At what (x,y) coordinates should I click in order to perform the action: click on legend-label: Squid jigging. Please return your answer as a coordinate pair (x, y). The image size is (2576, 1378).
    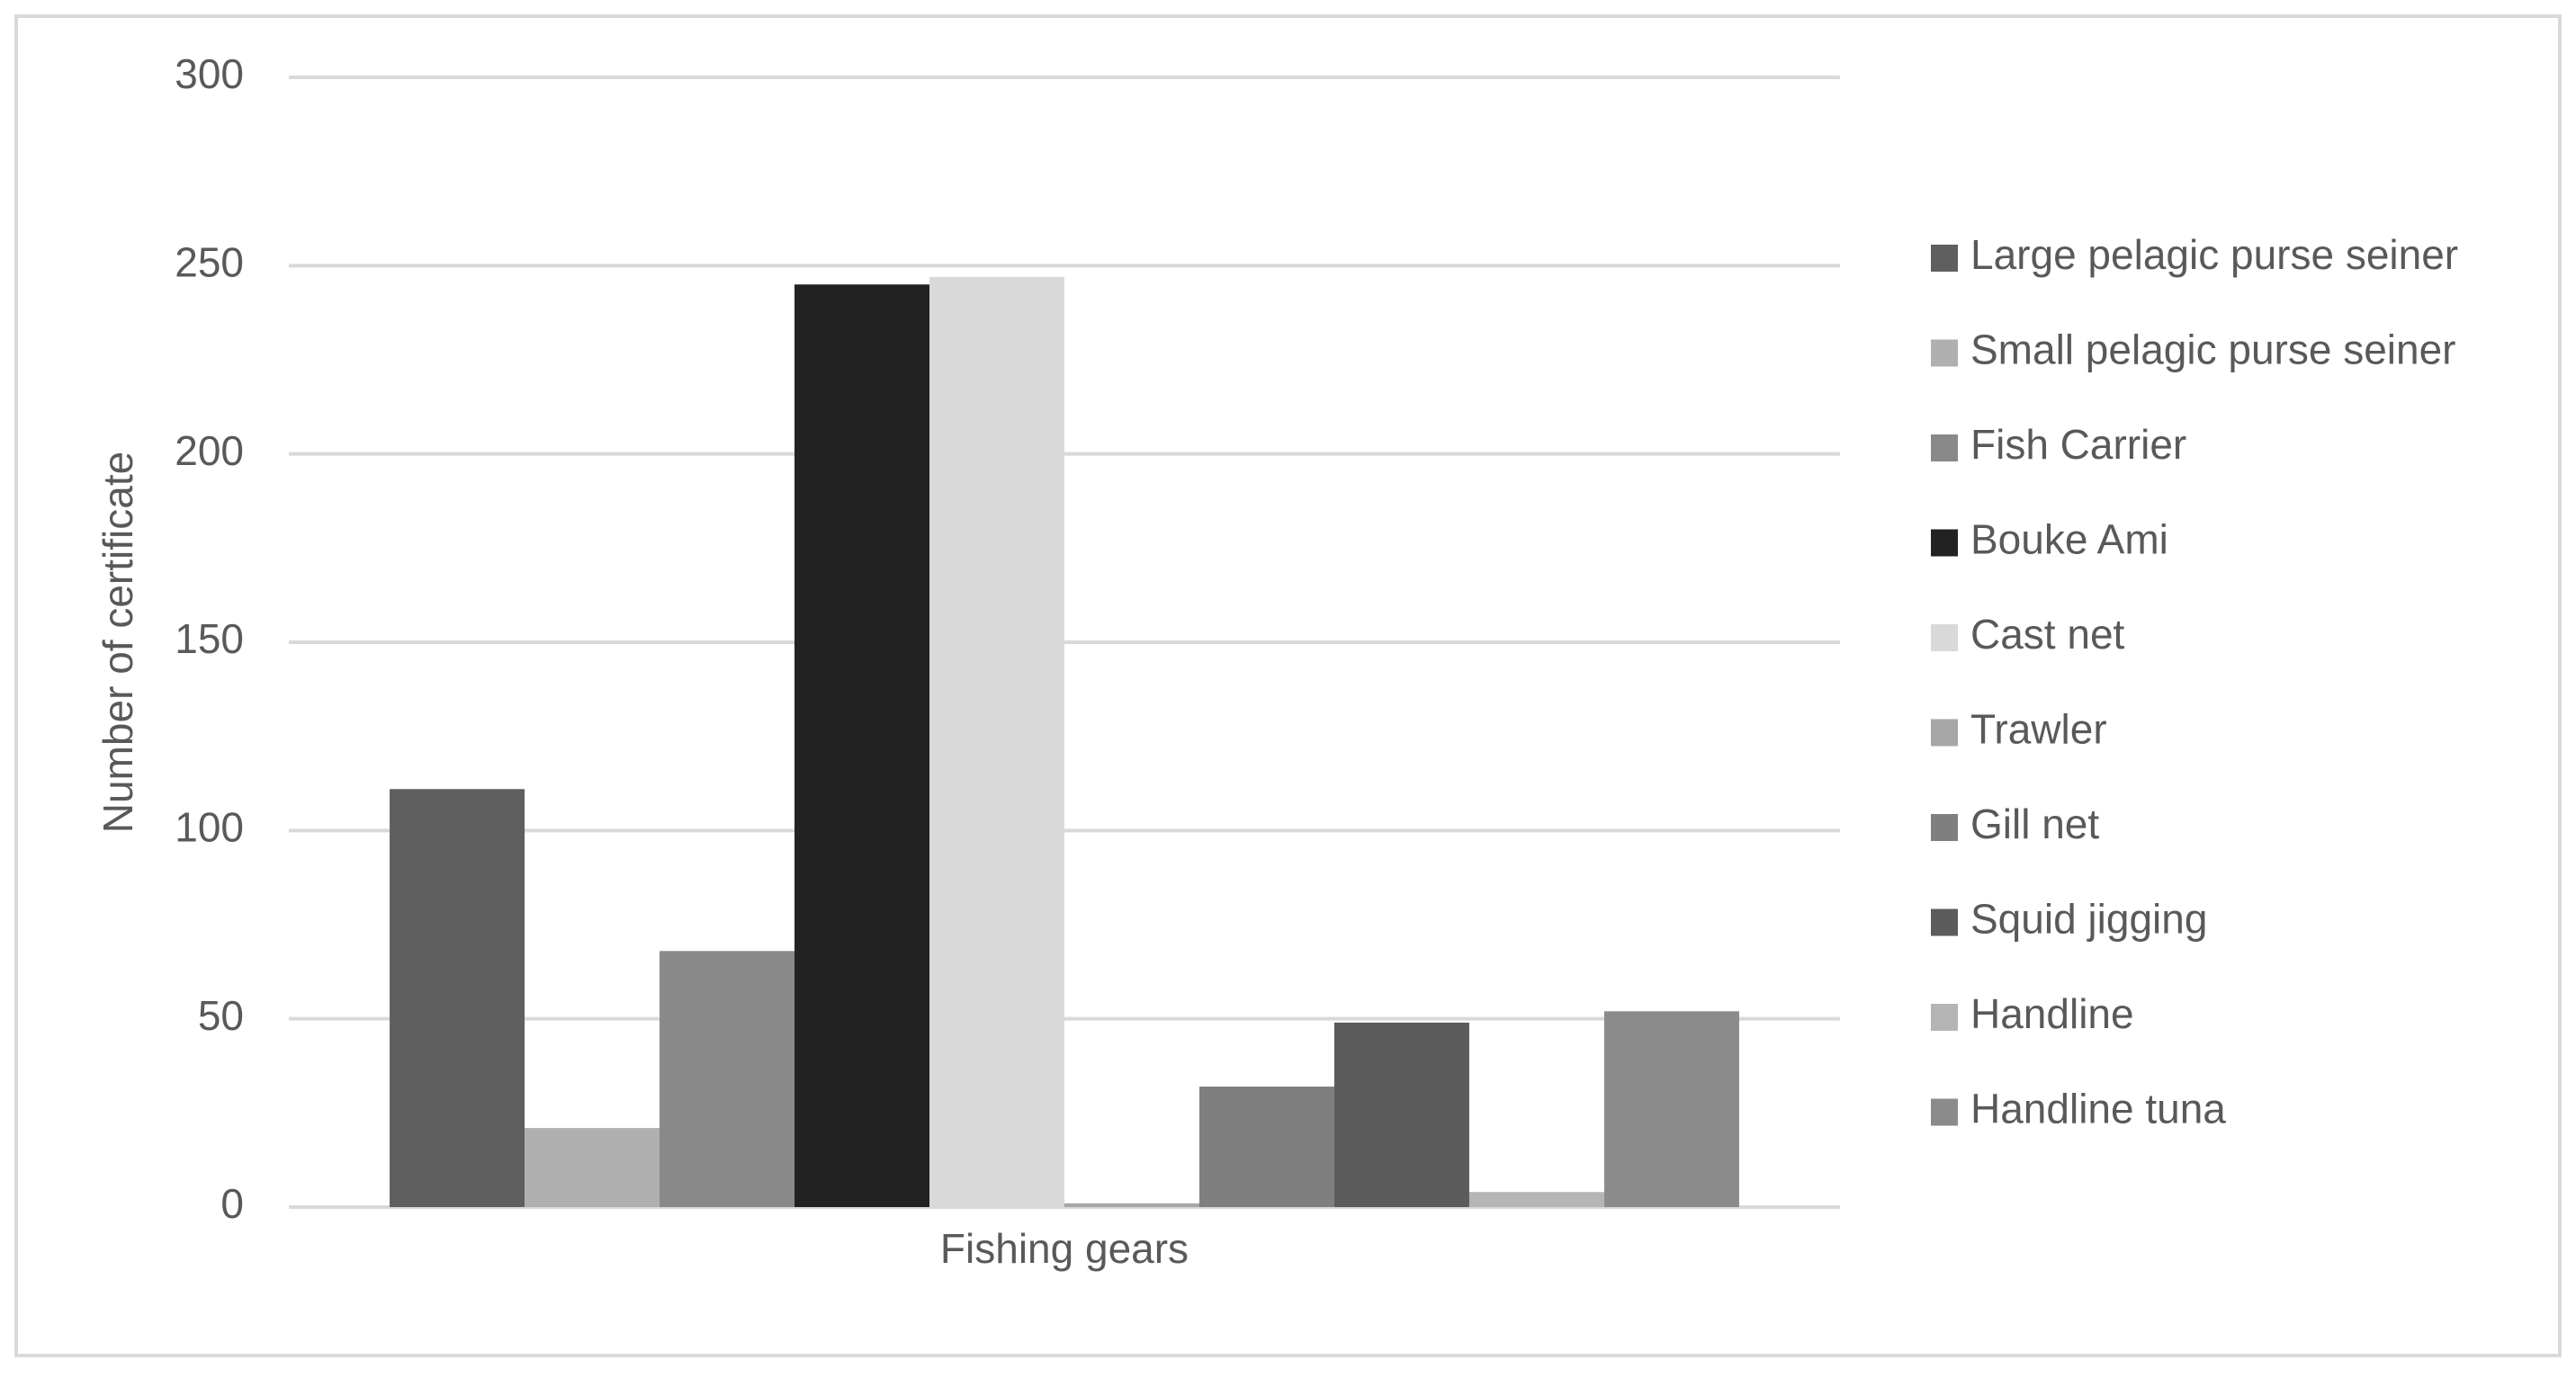
    Looking at the image, I should click on (2089, 919).